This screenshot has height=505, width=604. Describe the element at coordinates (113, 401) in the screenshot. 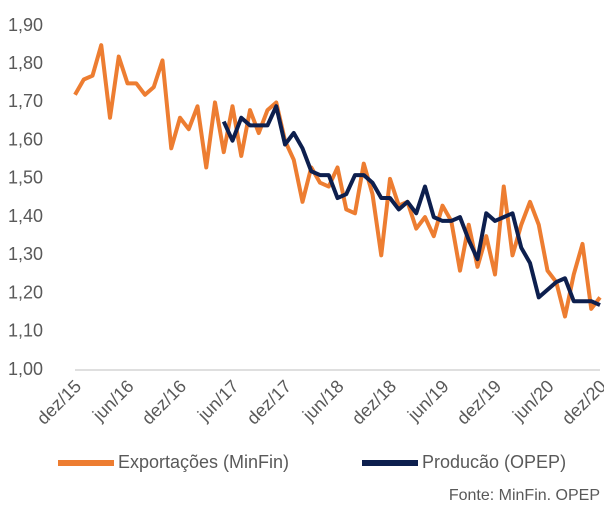

I see `x-tick-label: jun/16` at that location.